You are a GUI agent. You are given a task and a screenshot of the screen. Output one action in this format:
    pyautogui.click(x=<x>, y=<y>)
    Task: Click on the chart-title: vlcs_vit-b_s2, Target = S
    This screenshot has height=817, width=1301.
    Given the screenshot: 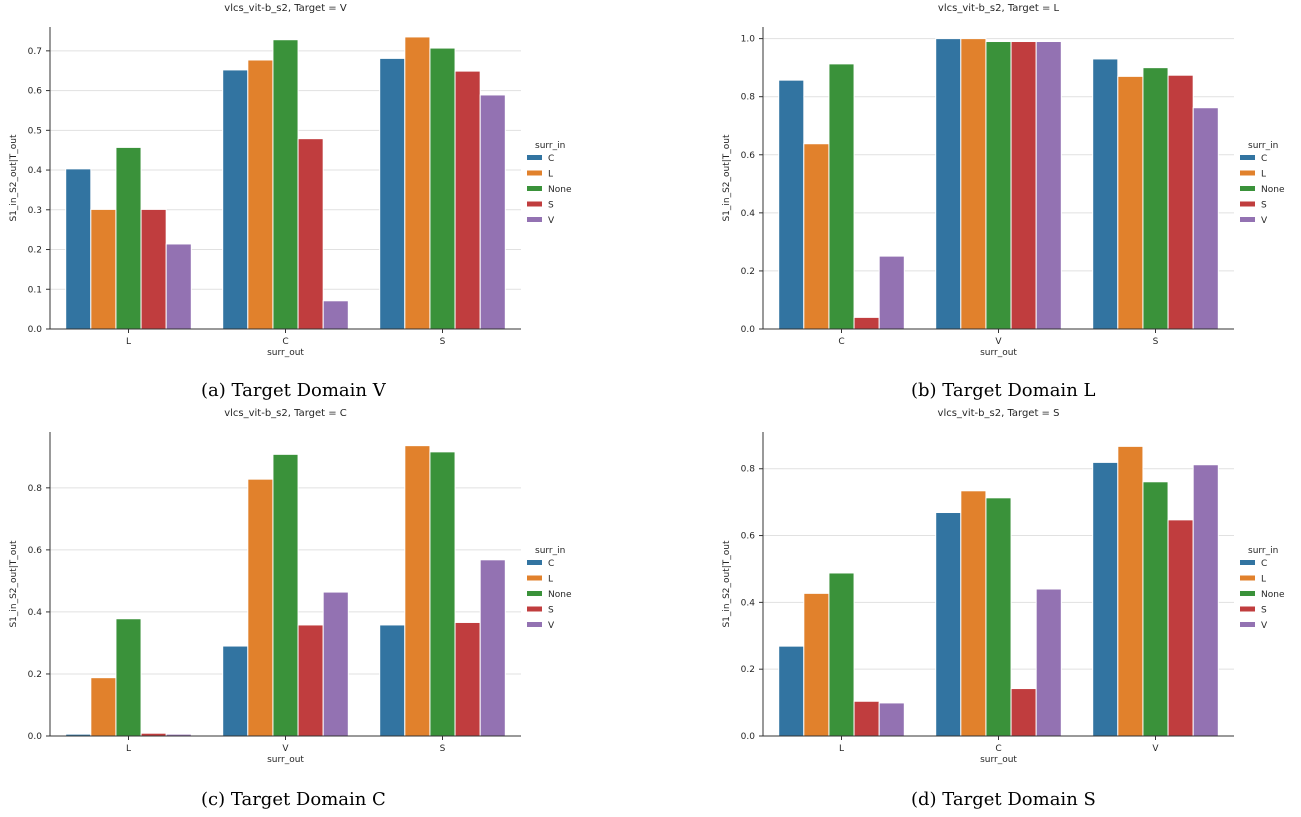 What is the action you would take?
    pyautogui.click(x=999, y=413)
    